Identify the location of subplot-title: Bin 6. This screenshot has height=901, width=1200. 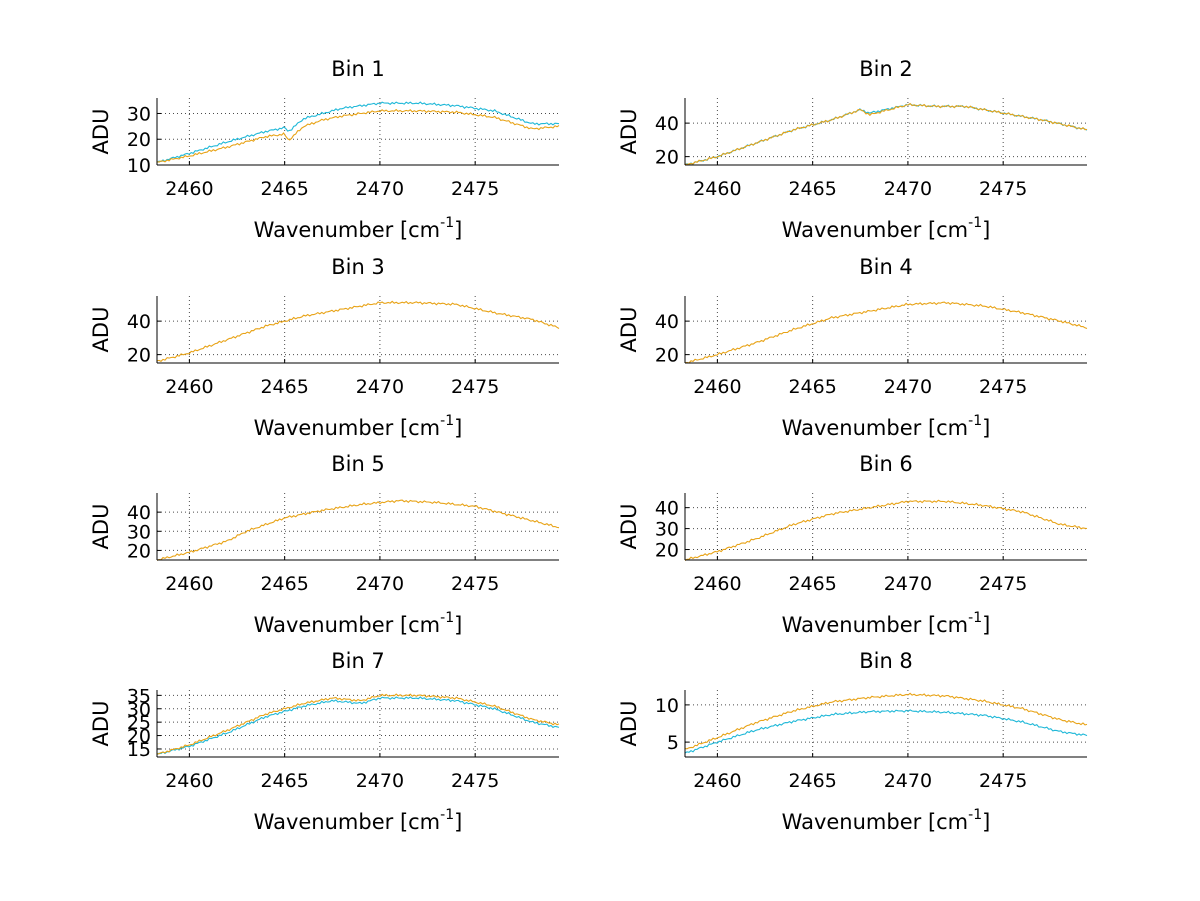
(886, 464).